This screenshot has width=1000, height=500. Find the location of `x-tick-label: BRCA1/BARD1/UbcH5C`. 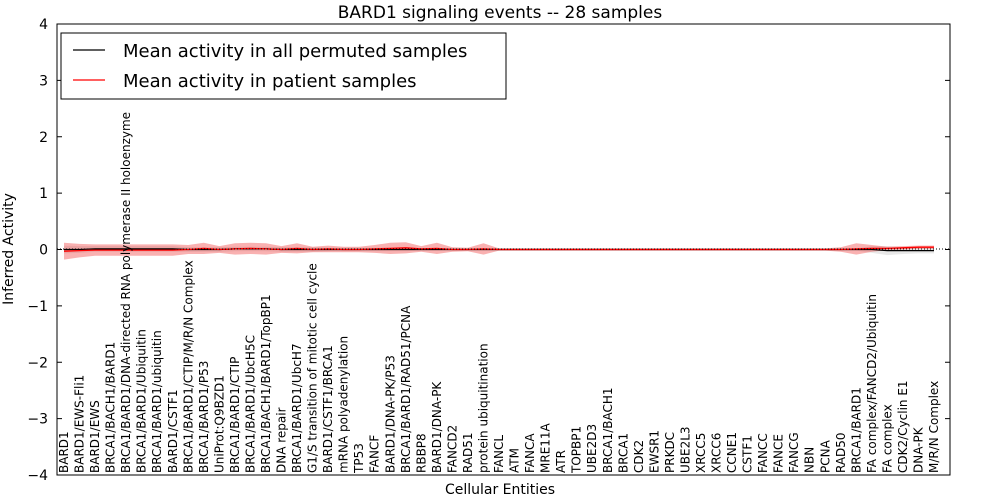

x-tick-label: BRCA1/BARD1/UbcH5C is located at coordinates (250, 404).